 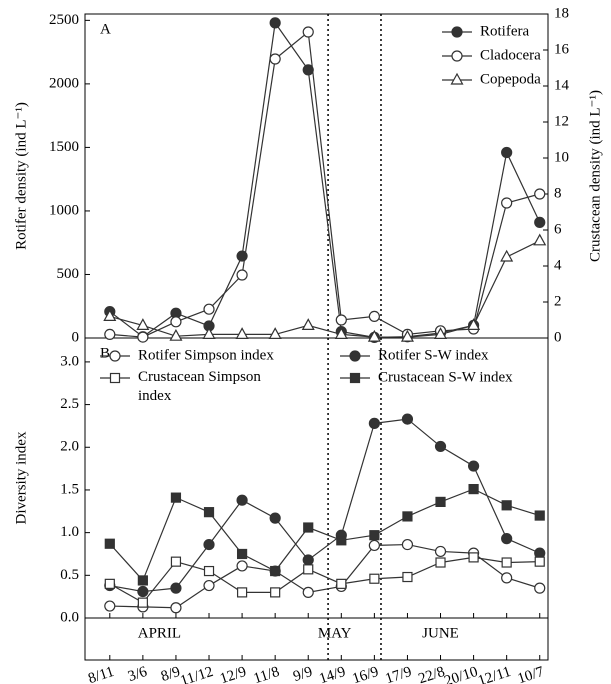 I want to click on y-tick-label: 1000, so click(x=64, y=210).